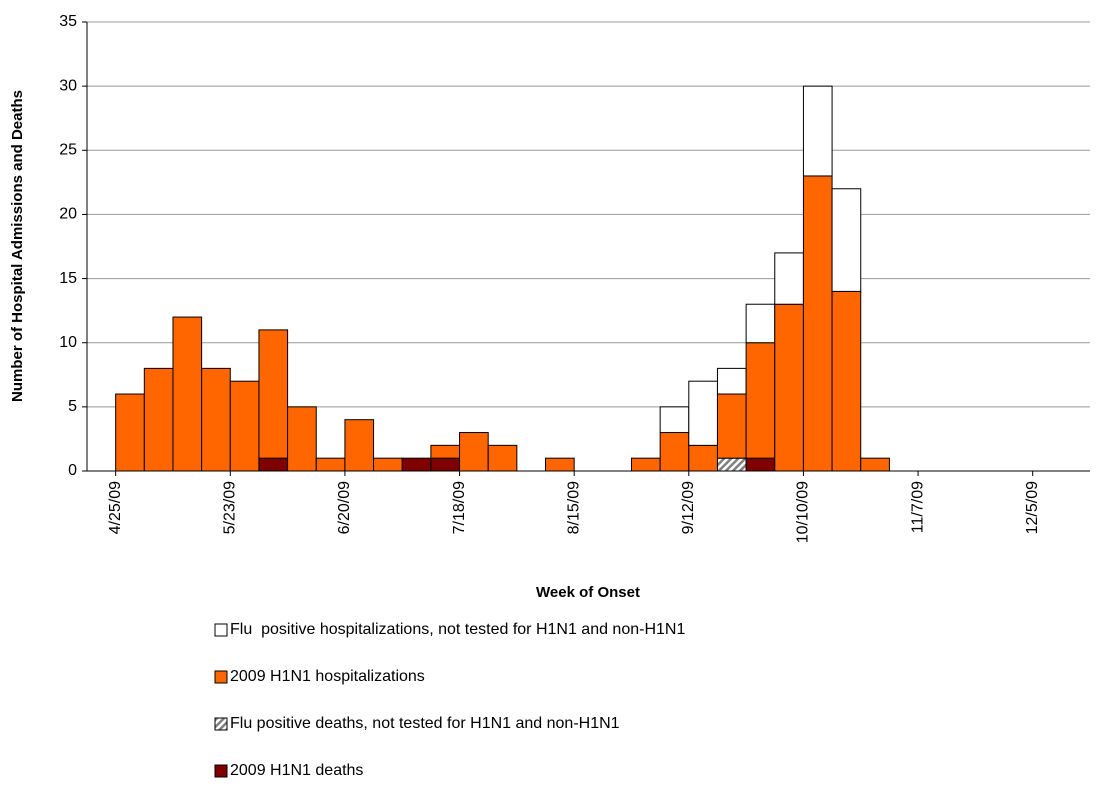 This screenshot has width=1105, height=786. I want to click on y-tick-label: 0, so click(72, 470).